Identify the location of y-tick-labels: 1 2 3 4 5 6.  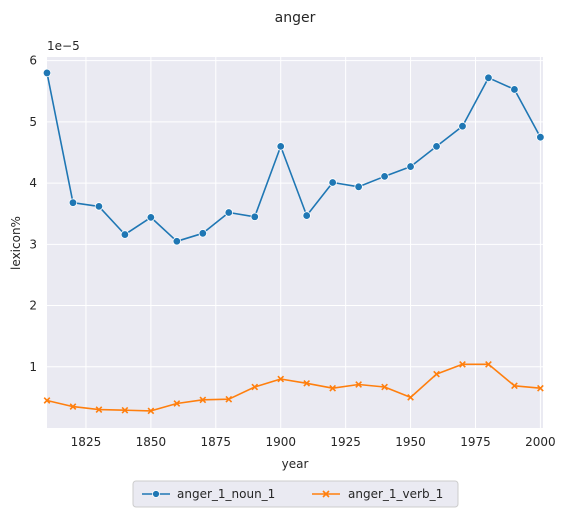
(33, 214).